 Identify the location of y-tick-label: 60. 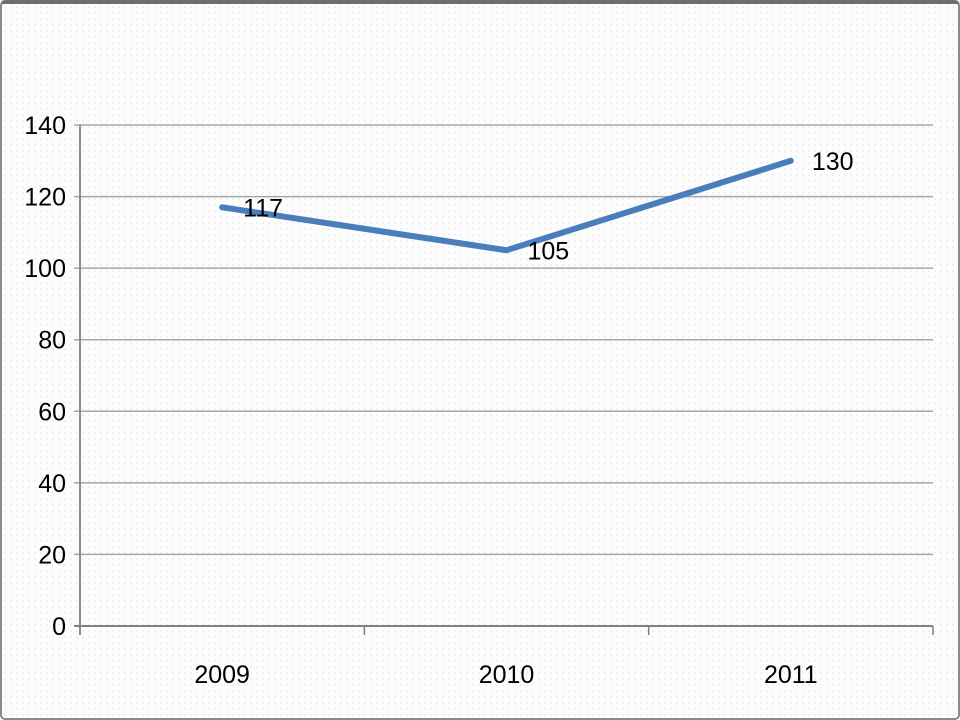
(52, 412).